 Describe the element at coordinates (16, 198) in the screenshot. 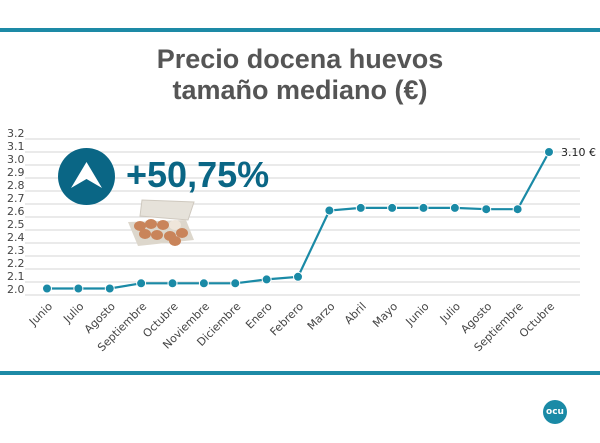

I see `y-tick-label: 2.7` at that location.